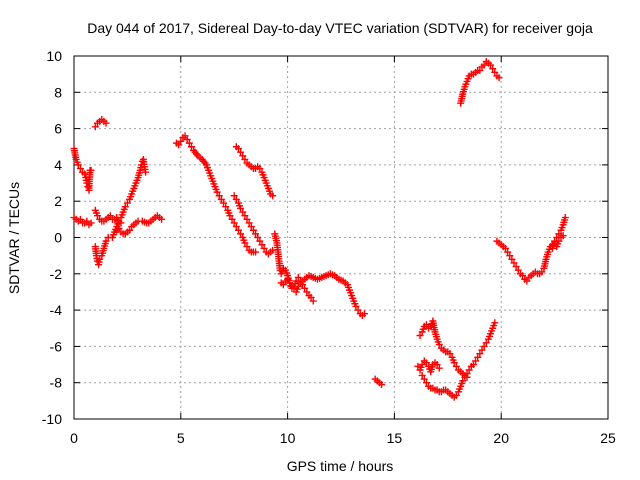  What do you see at coordinates (340, 466) in the screenshot?
I see `x-axis-label: GPS time / hours` at bounding box center [340, 466].